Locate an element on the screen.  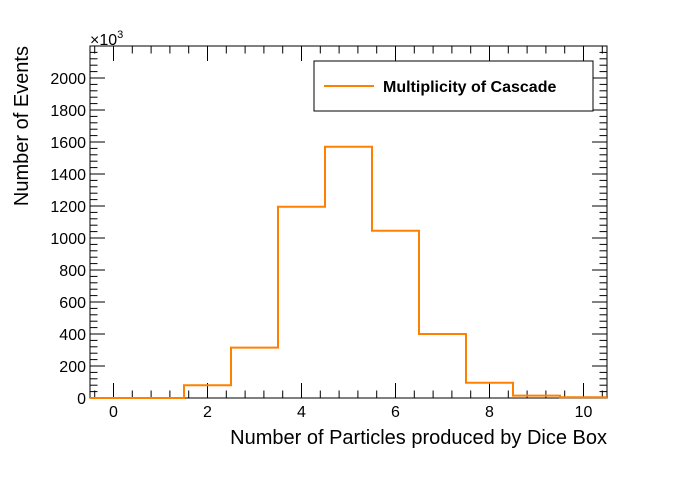
y-tick-label: 1200 is located at coordinates (68, 207).